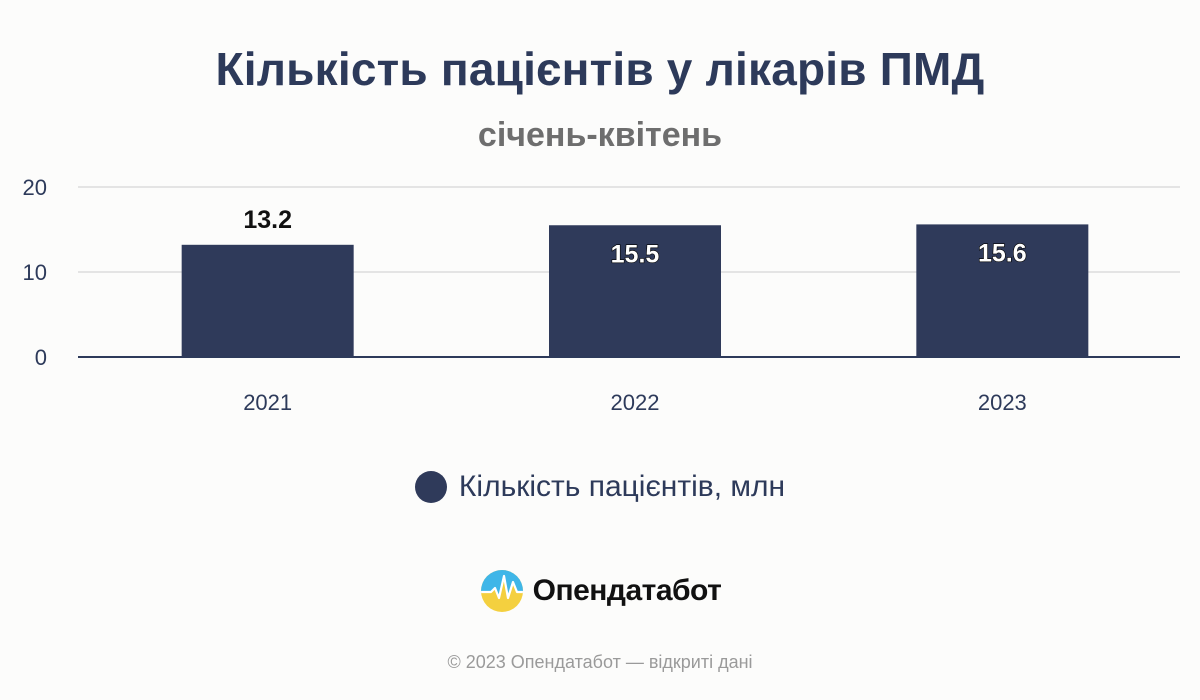 The height and width of the screenshot is (700, 1200). What do you see at coordinates (430, 487) in the screenshot?
I see `legend-swatch` at bounding box center [430, 487].